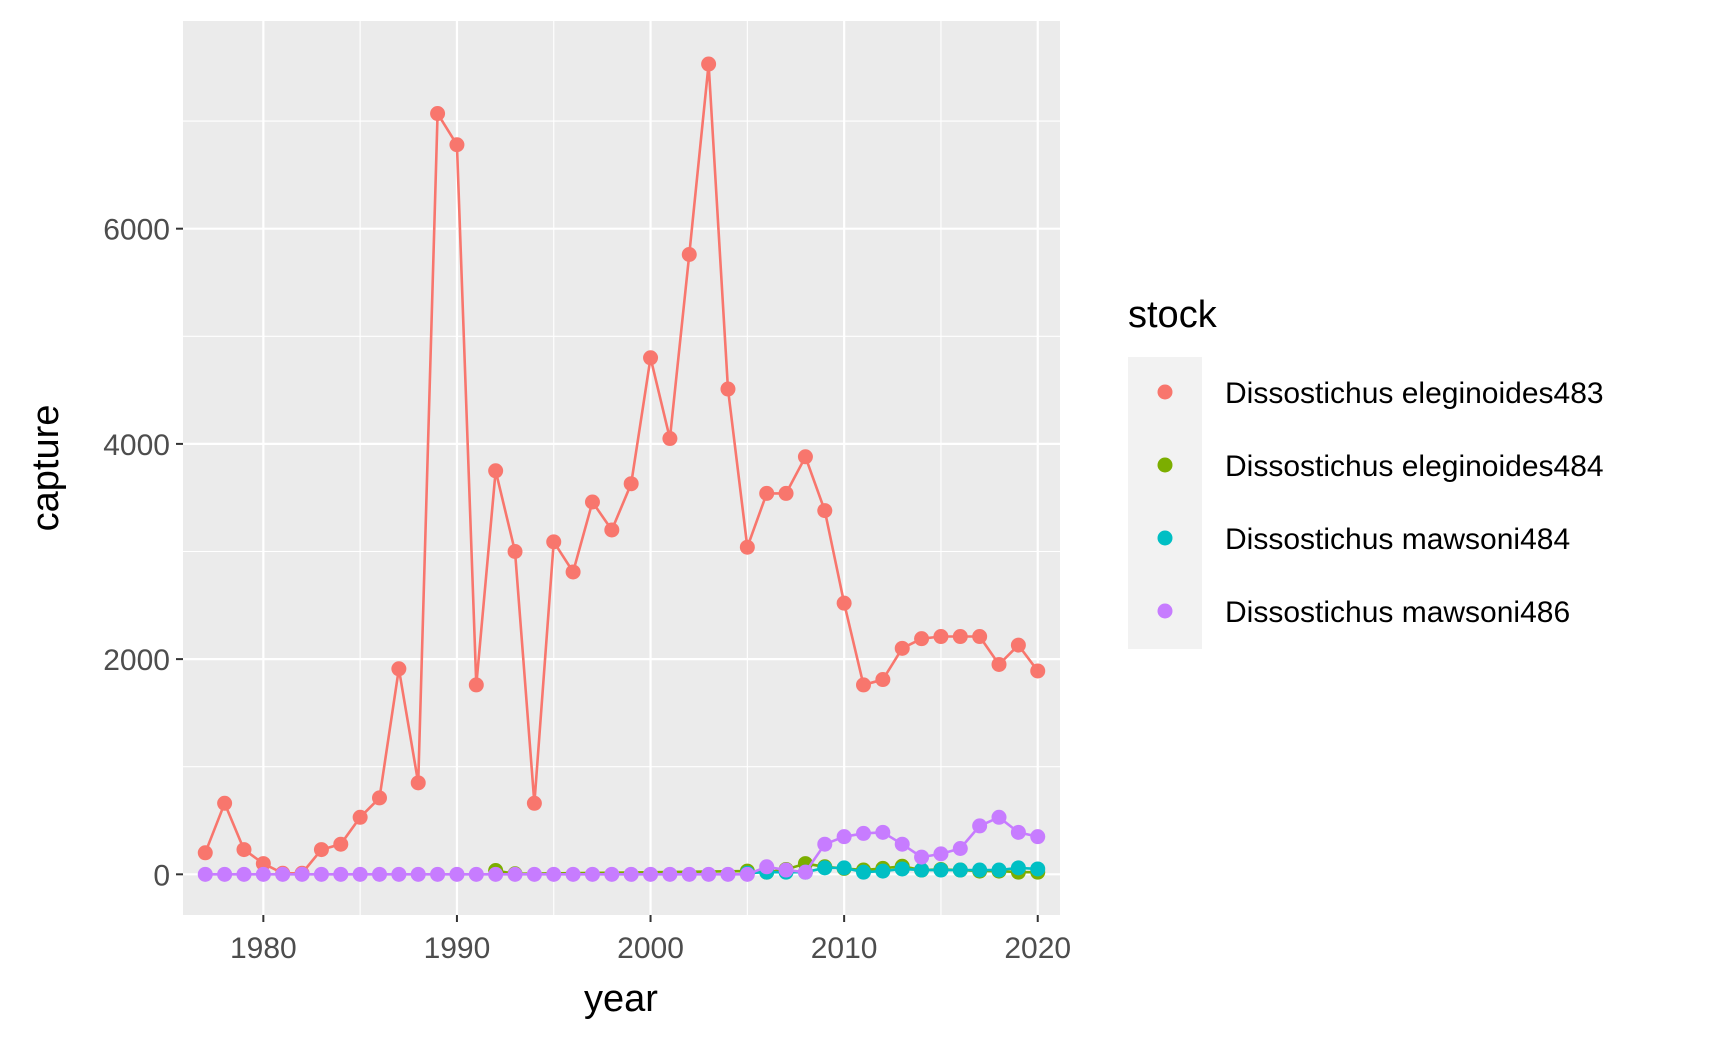 The image size is (1715, 1037). What do you see at coordinates (136, 445) in the screenshot?
I see `y-tick-label: 4000` at bounding box center [136, 445].